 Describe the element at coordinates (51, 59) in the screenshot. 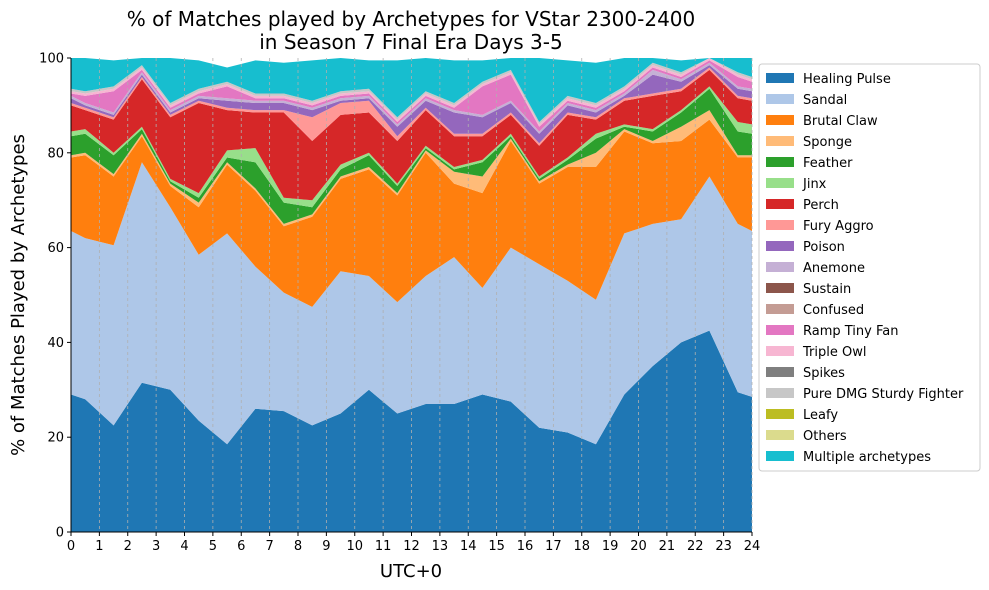

I see `y-tick-label: 100` at that location.